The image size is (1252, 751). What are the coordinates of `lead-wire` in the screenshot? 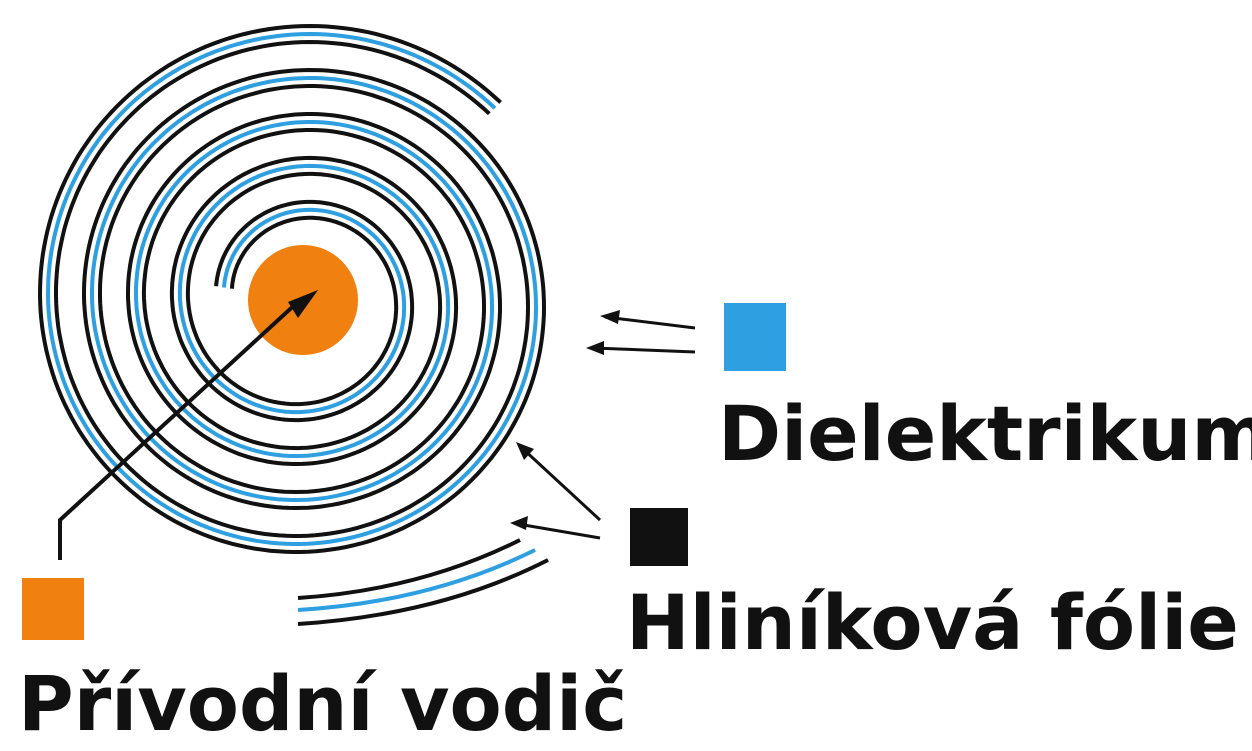 It's located at (180, 429).